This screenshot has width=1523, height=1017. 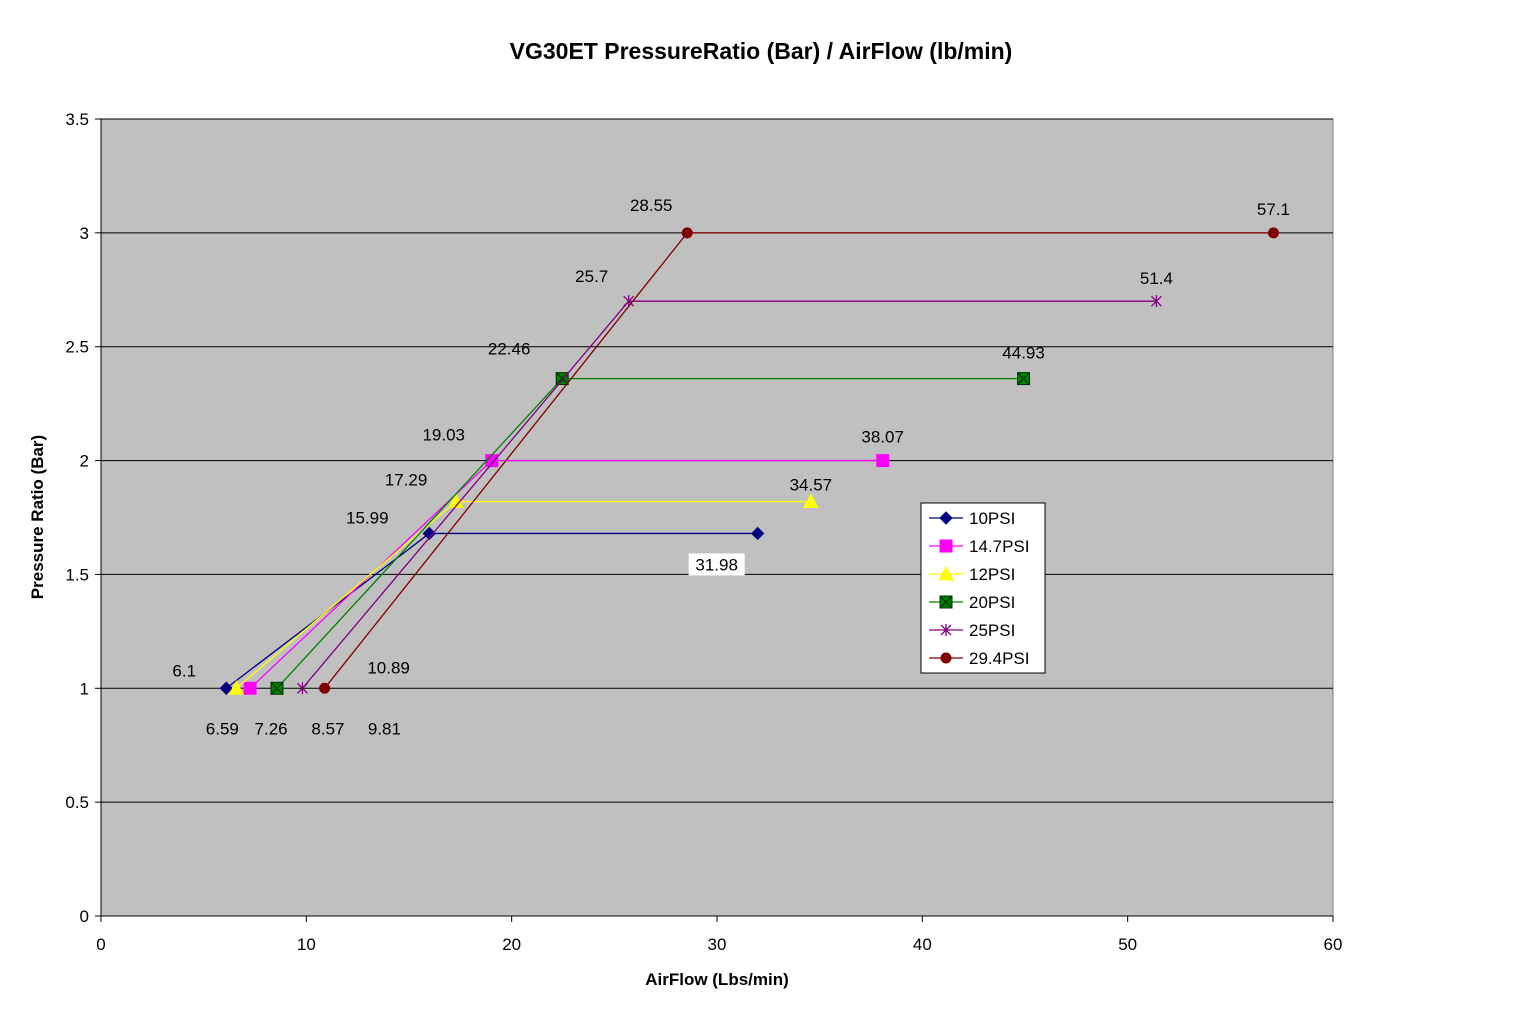 I want to click on legend-label: 10PSI, so click(x=992, y=518).